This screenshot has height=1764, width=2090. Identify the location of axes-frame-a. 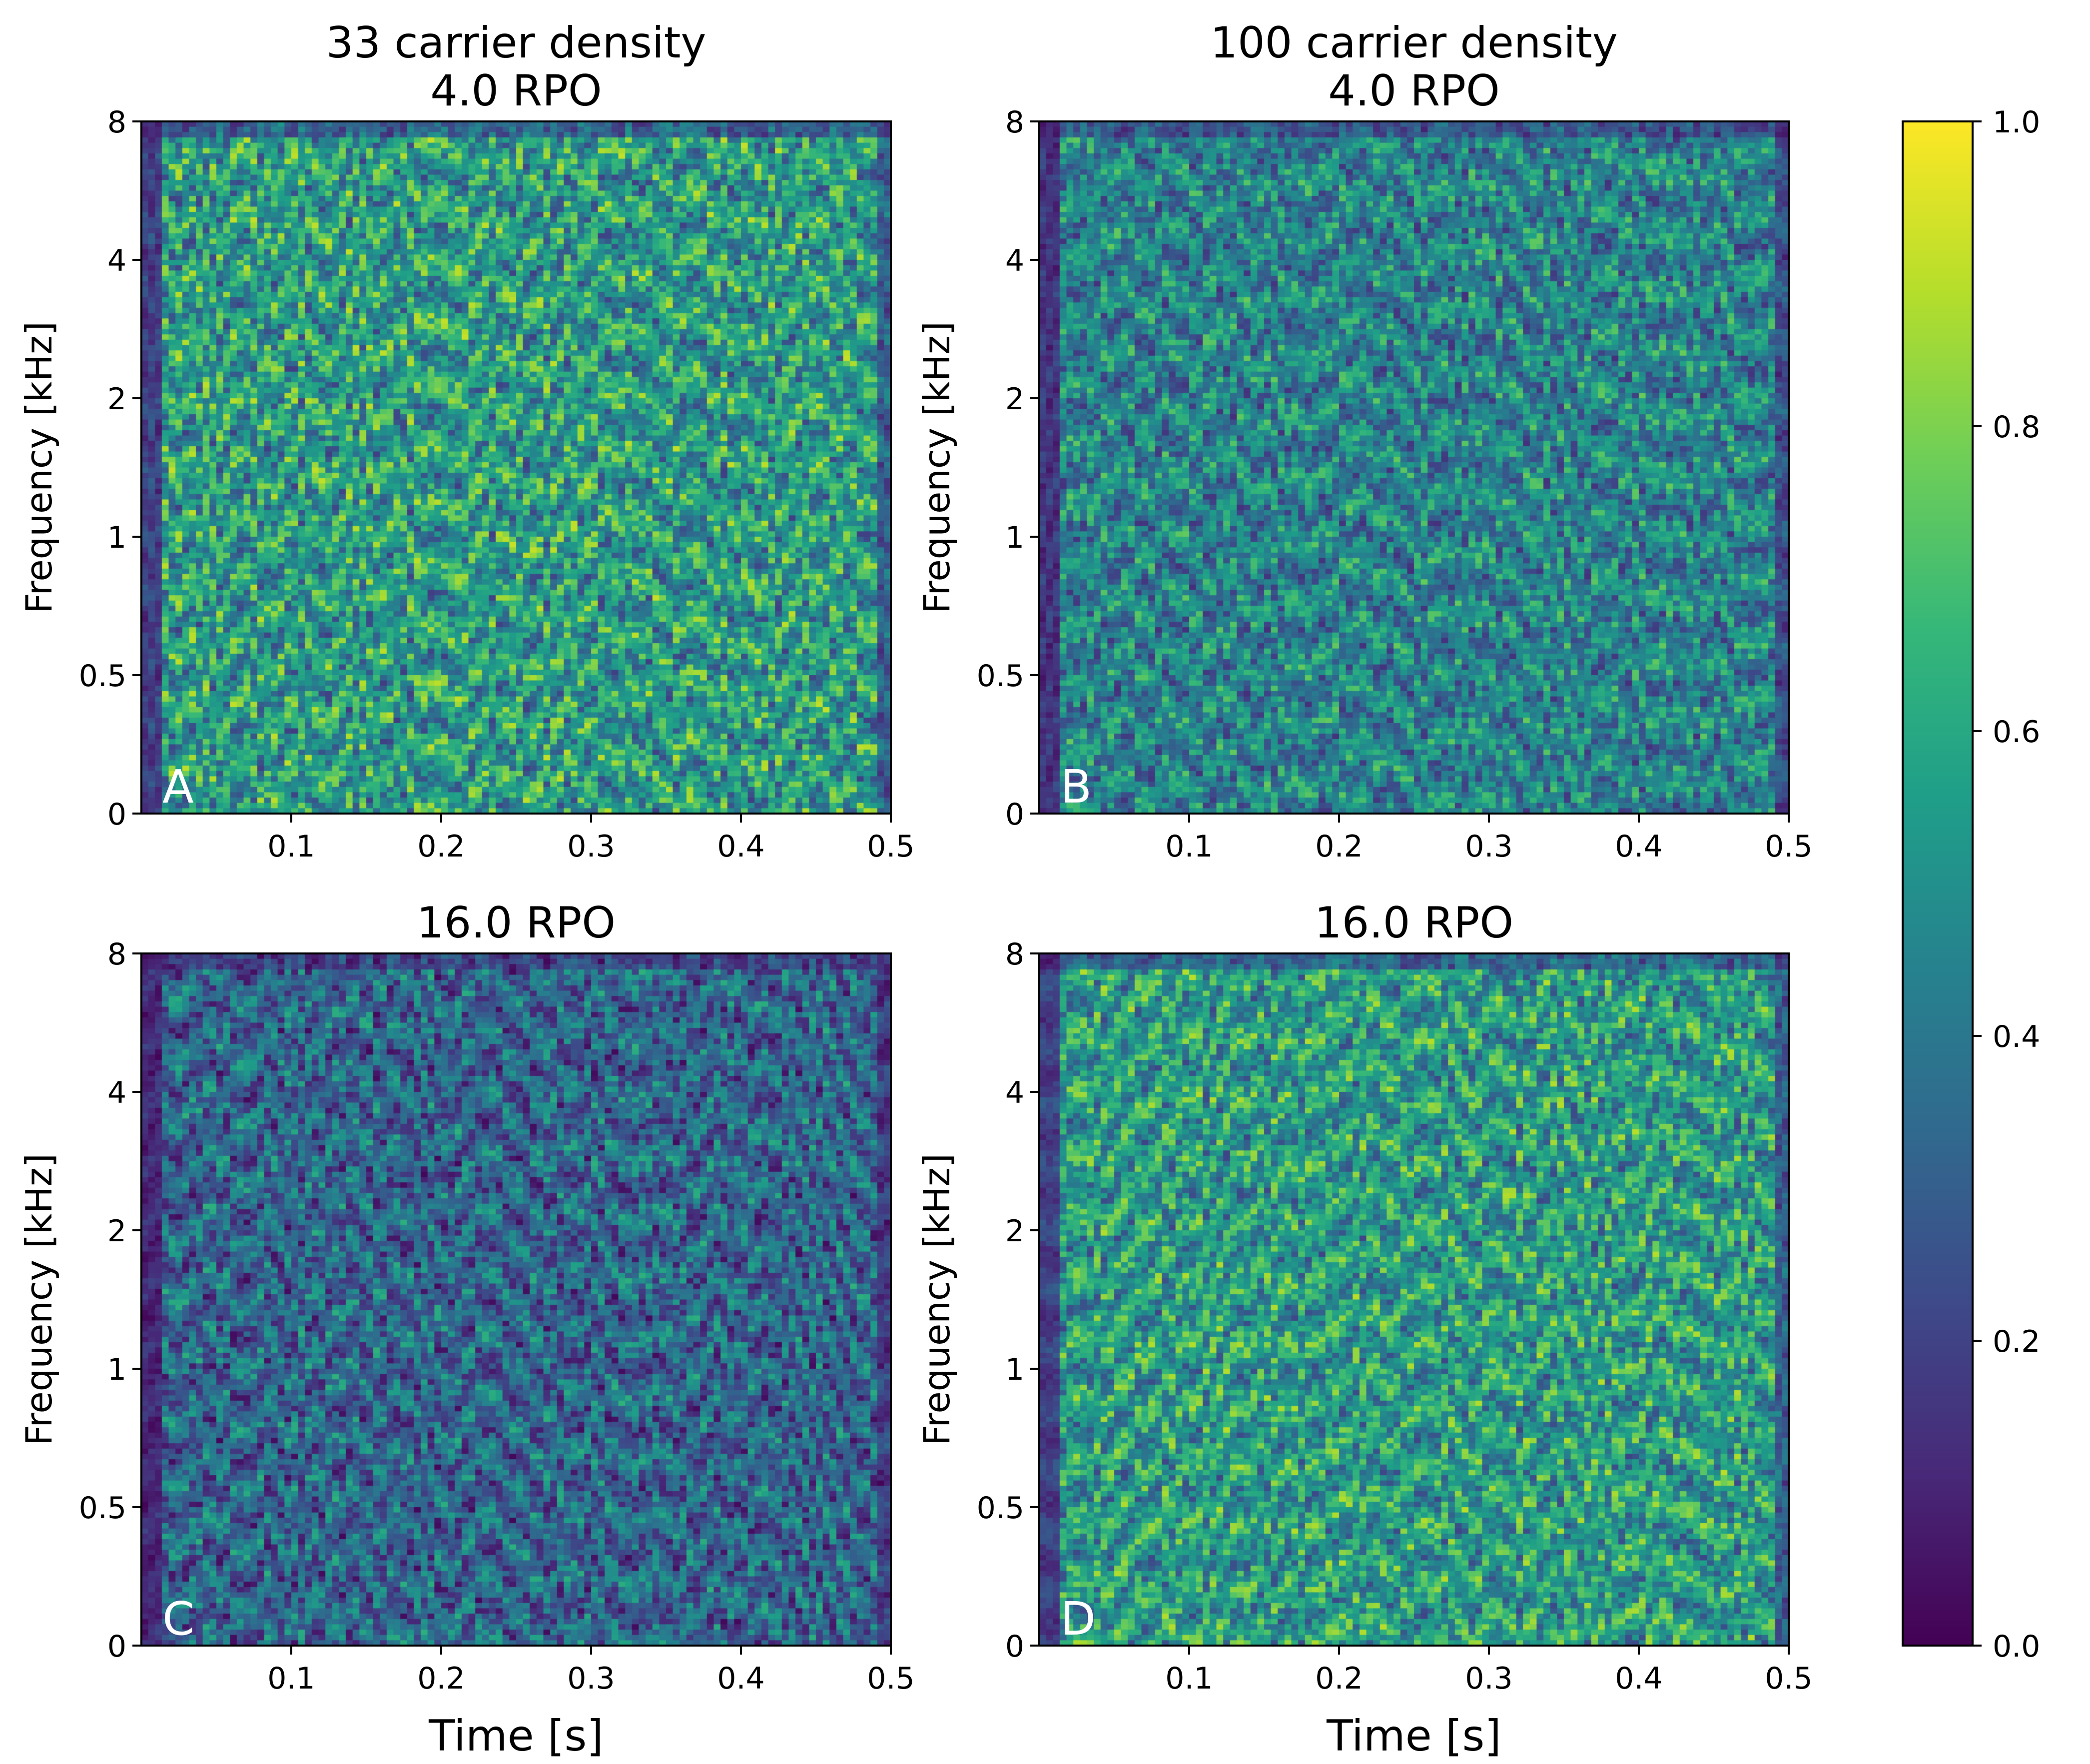
(516, 468).